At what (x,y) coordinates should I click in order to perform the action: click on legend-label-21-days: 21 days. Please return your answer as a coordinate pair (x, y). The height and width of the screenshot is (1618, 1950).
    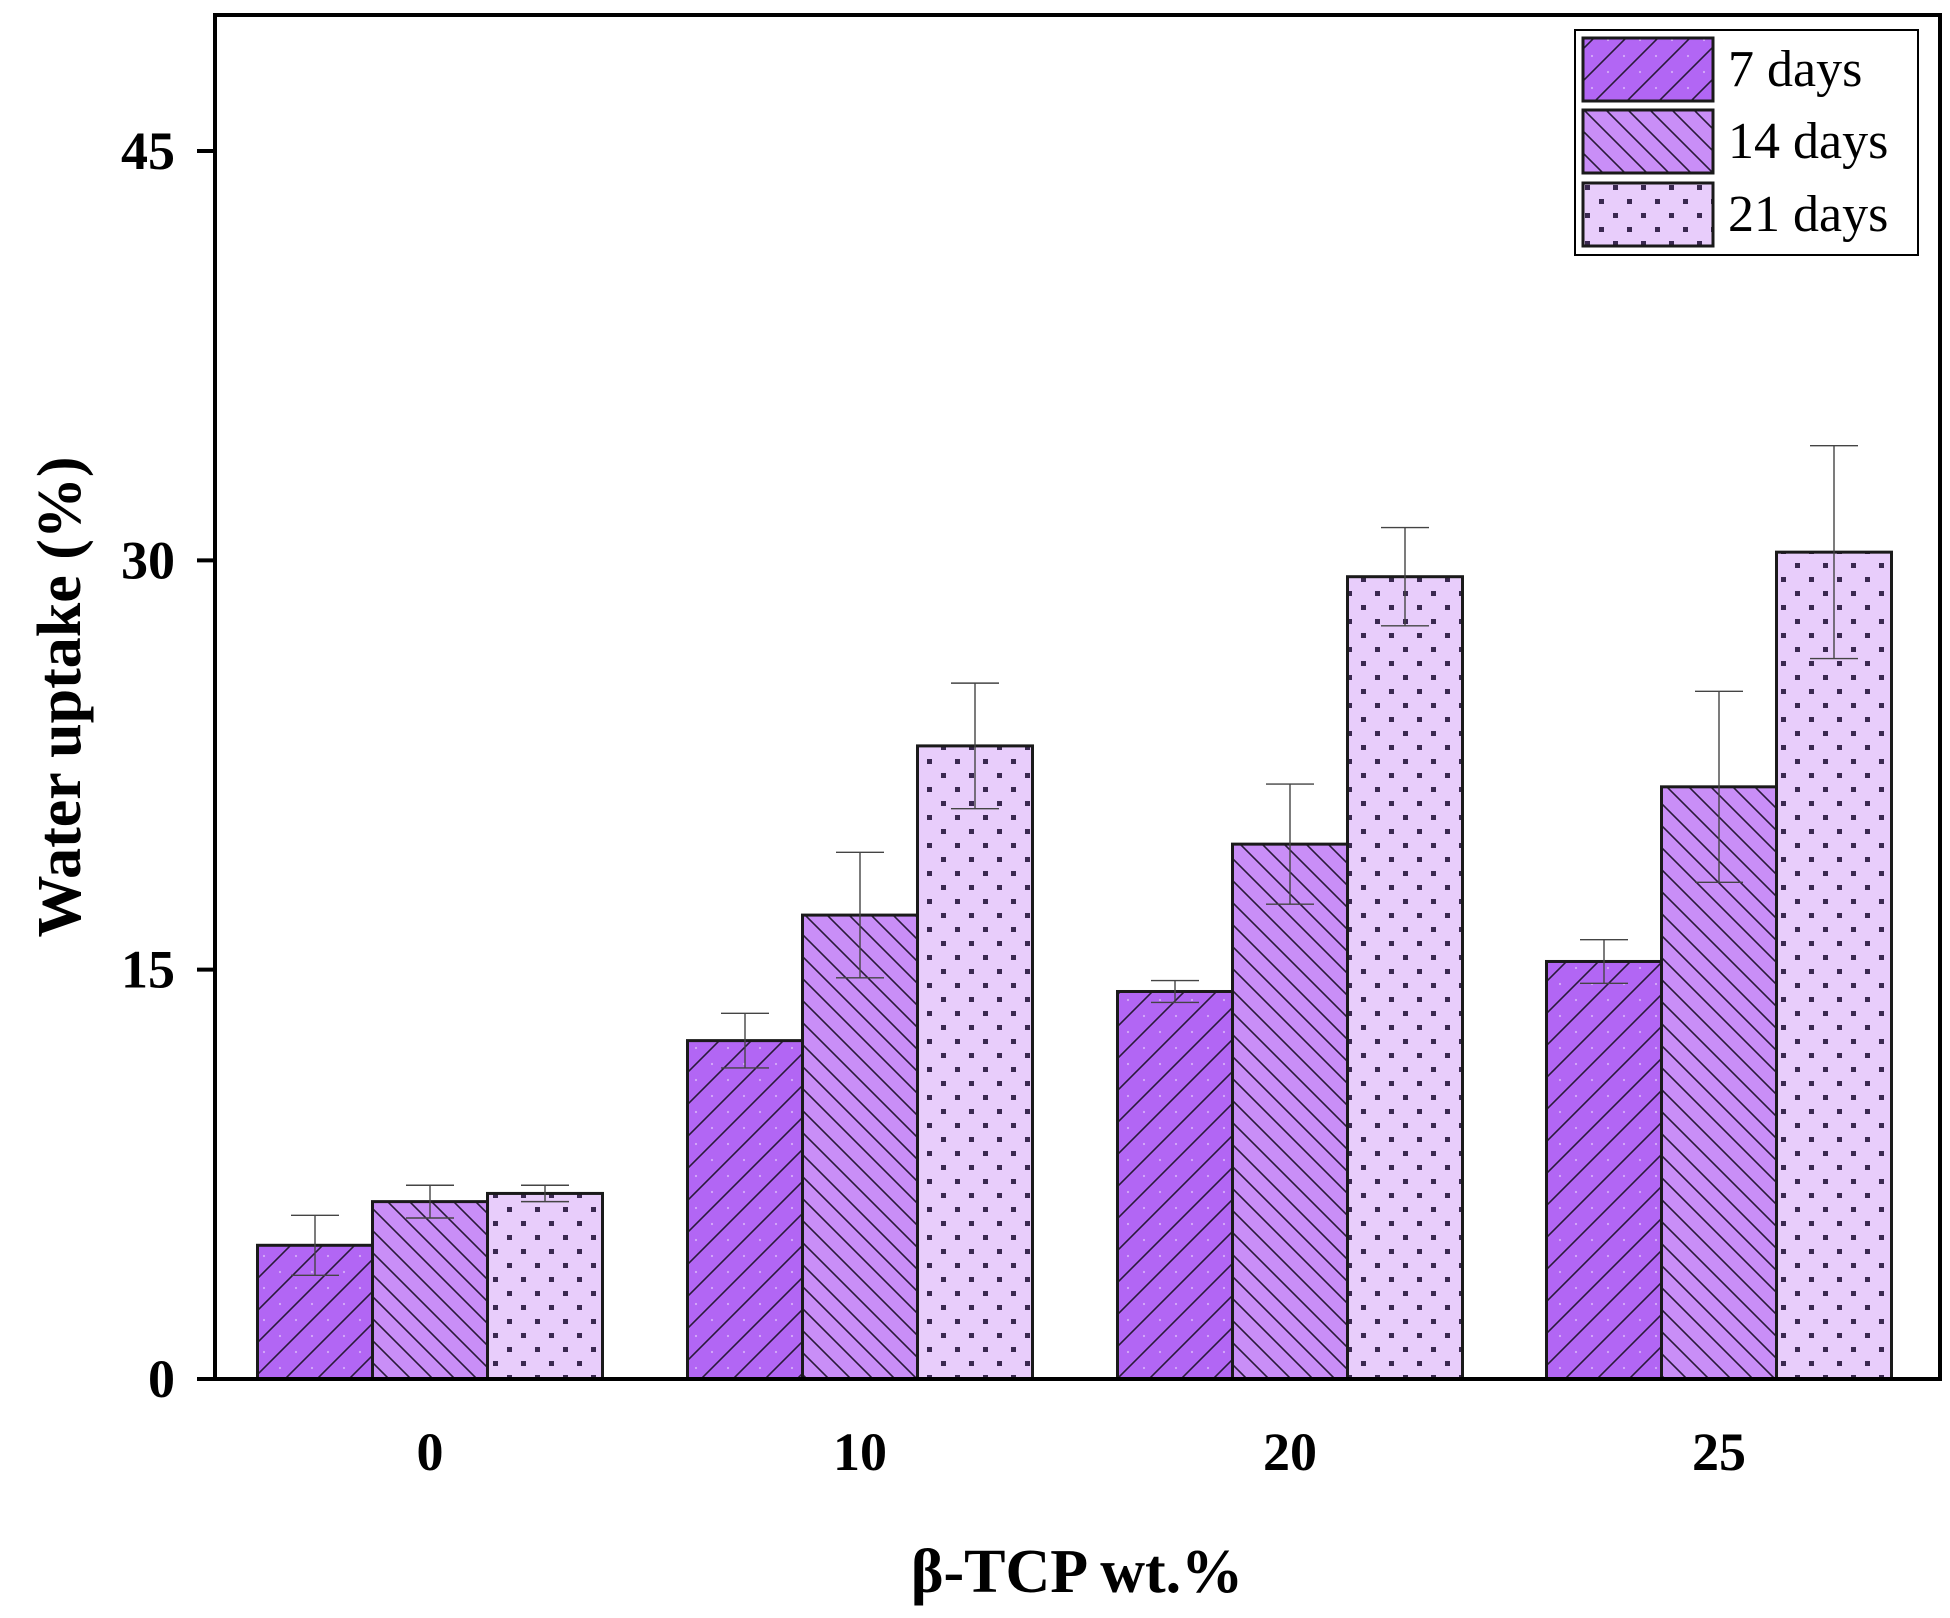
    Looking at the image, I should click on (1808, 214).